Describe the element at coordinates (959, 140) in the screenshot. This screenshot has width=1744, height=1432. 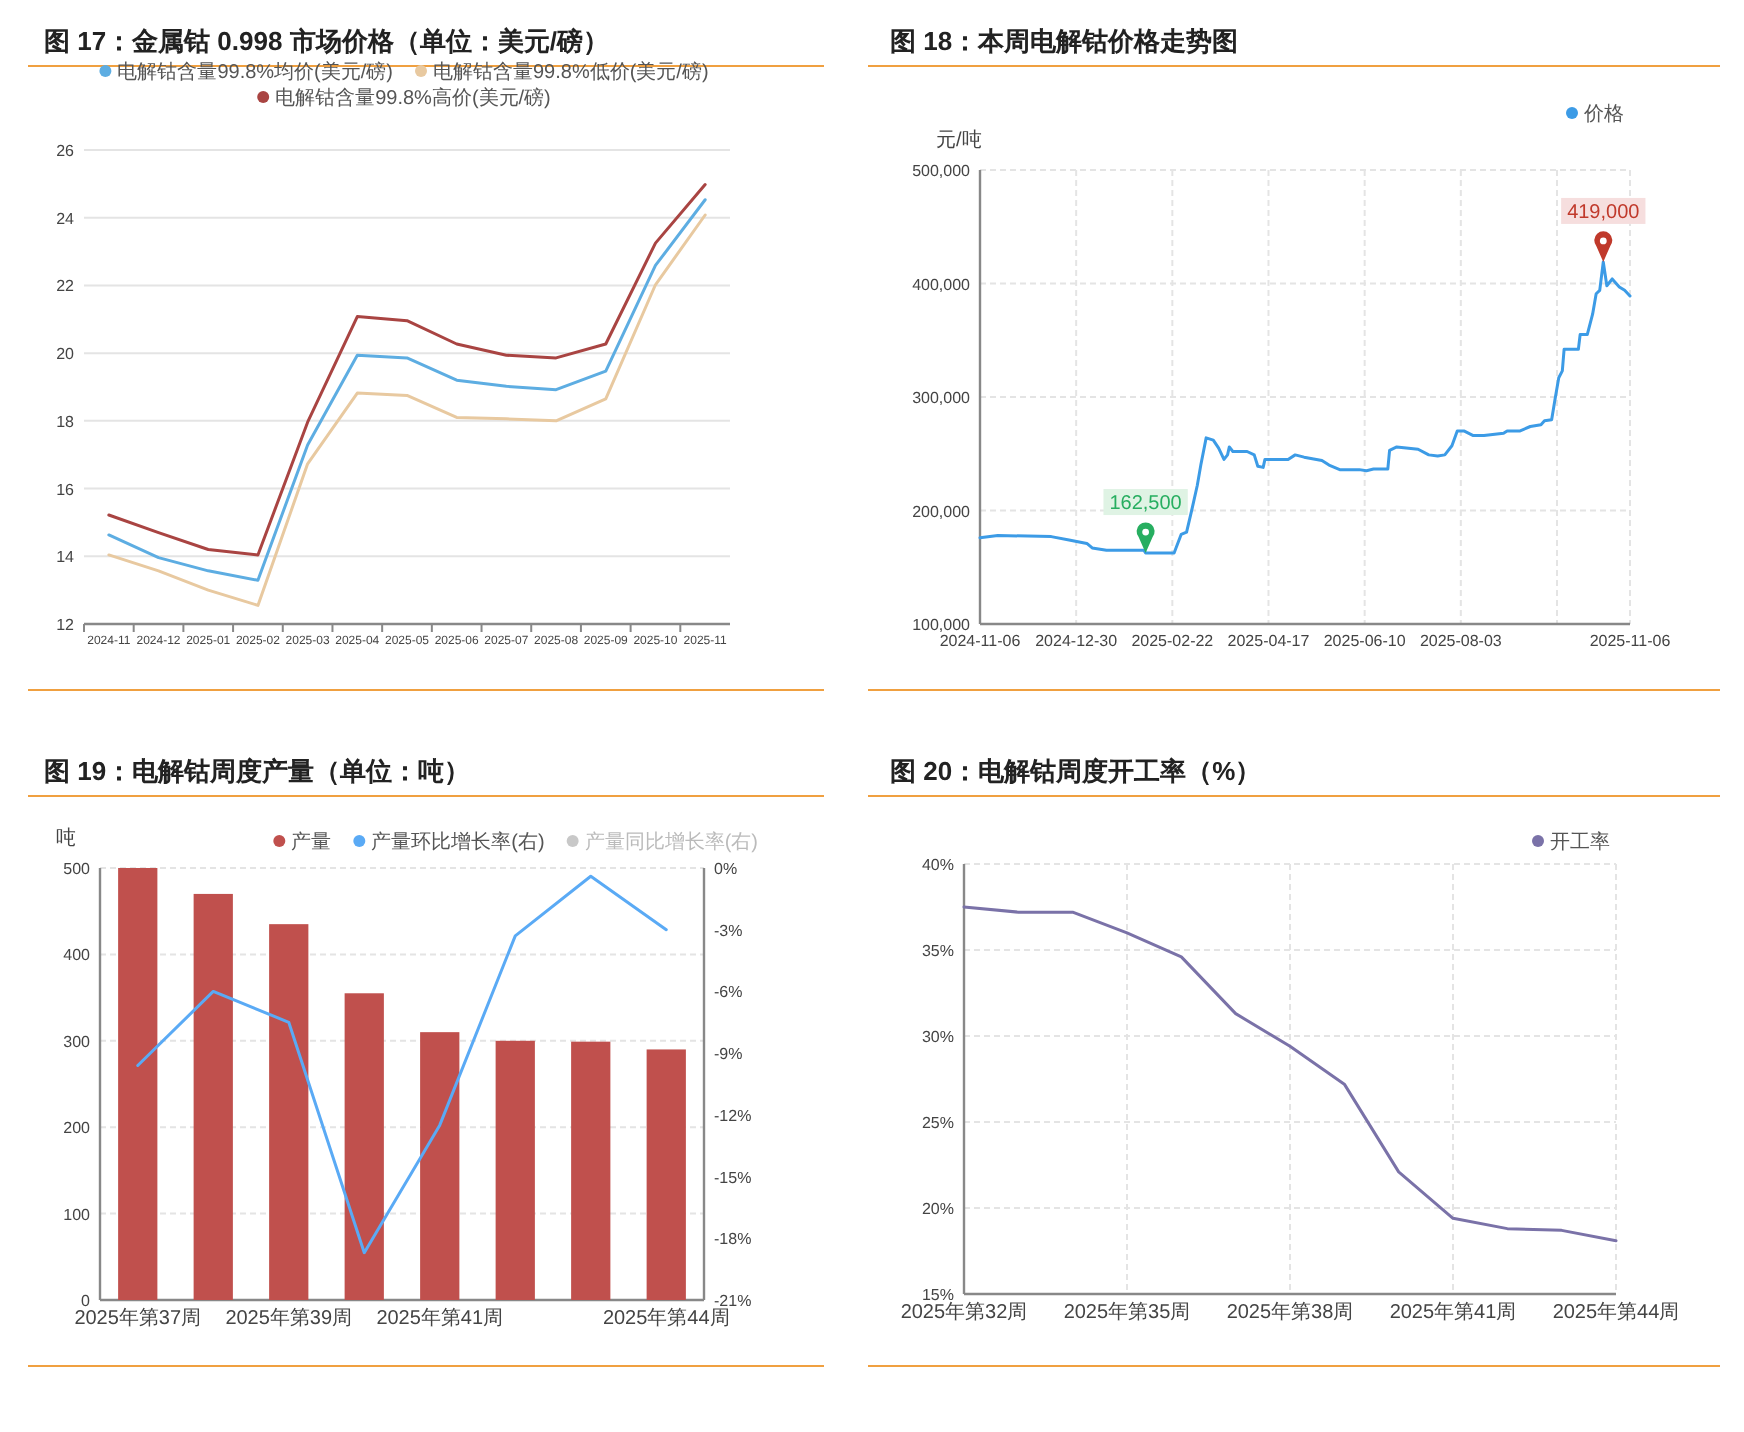
I see `y-axis-title: 元/吨` at that location.